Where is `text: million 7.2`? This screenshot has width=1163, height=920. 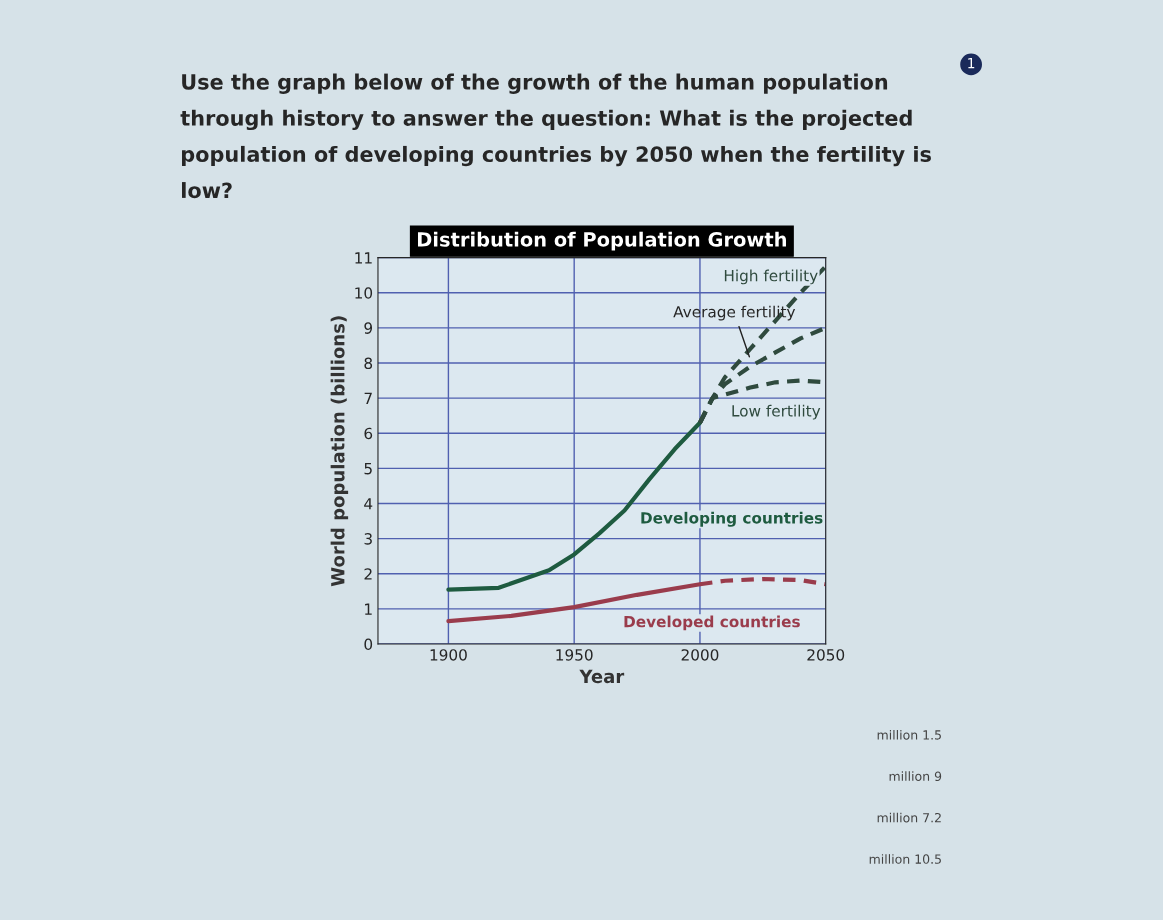 text: million 7.2 is located at coordinates (909, 817).